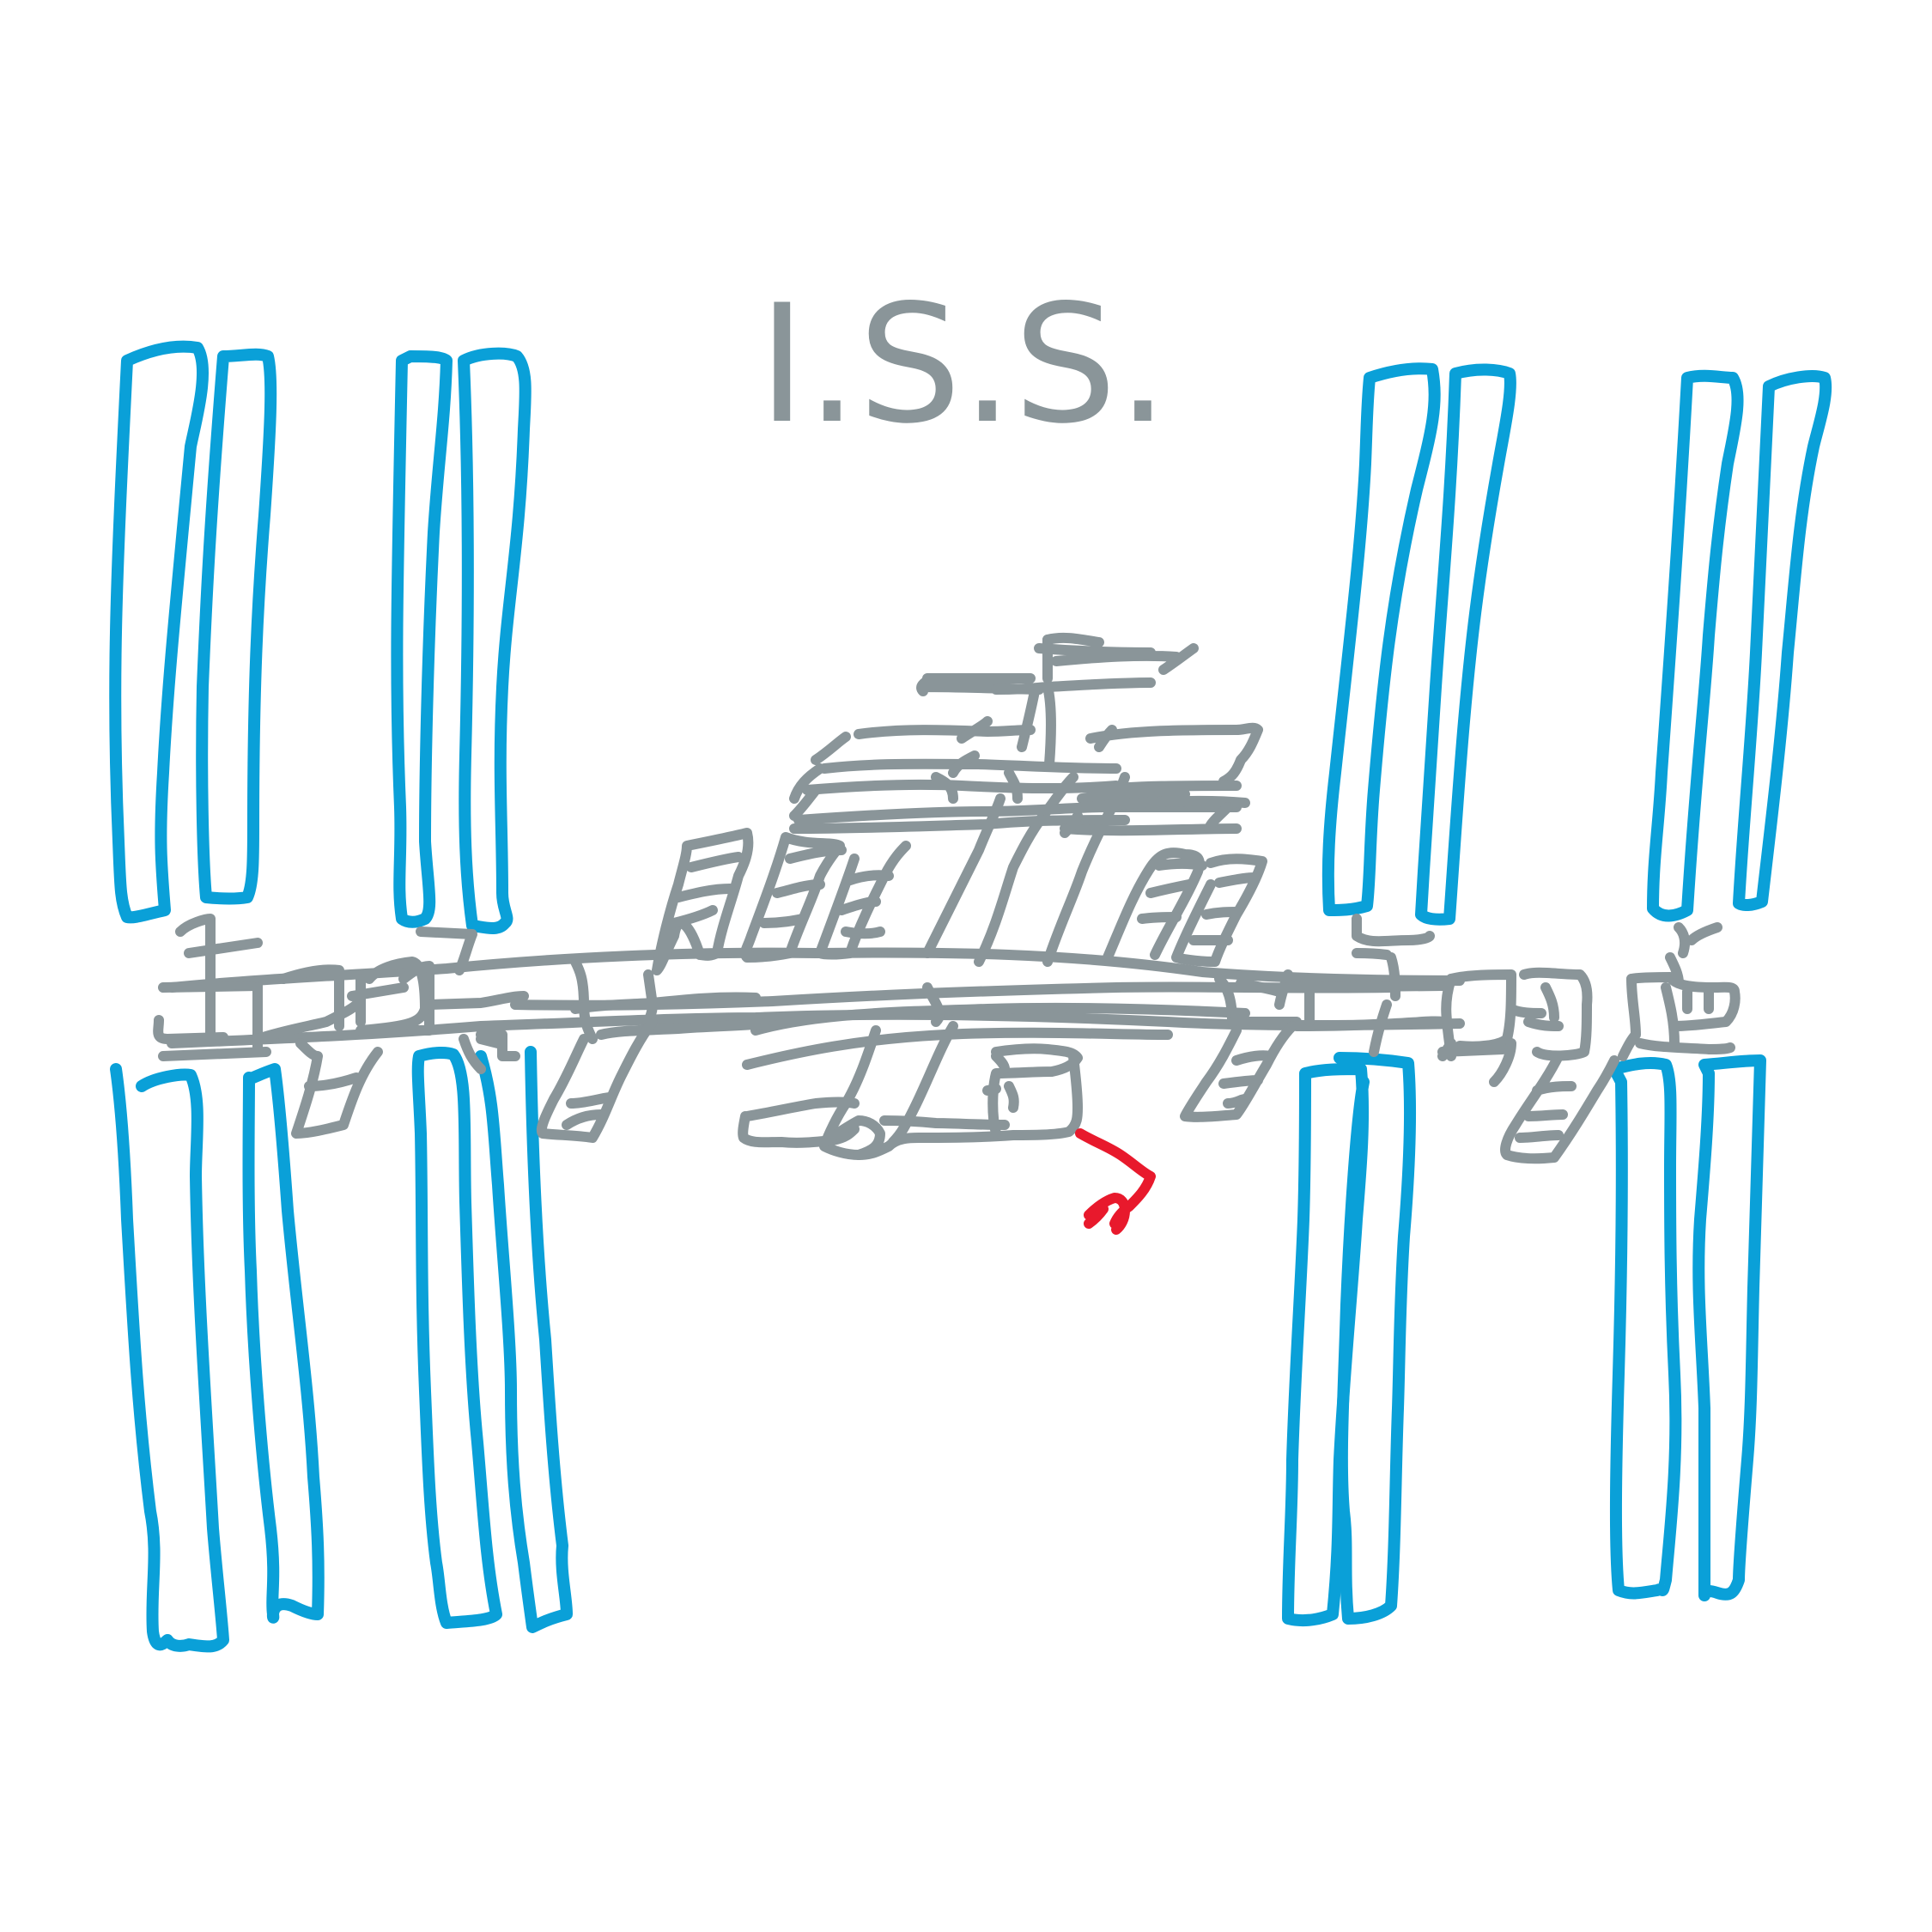  Describe the element at coordinates (963, 365) in the screenshot. I see `title: I.S.S.` at that location.